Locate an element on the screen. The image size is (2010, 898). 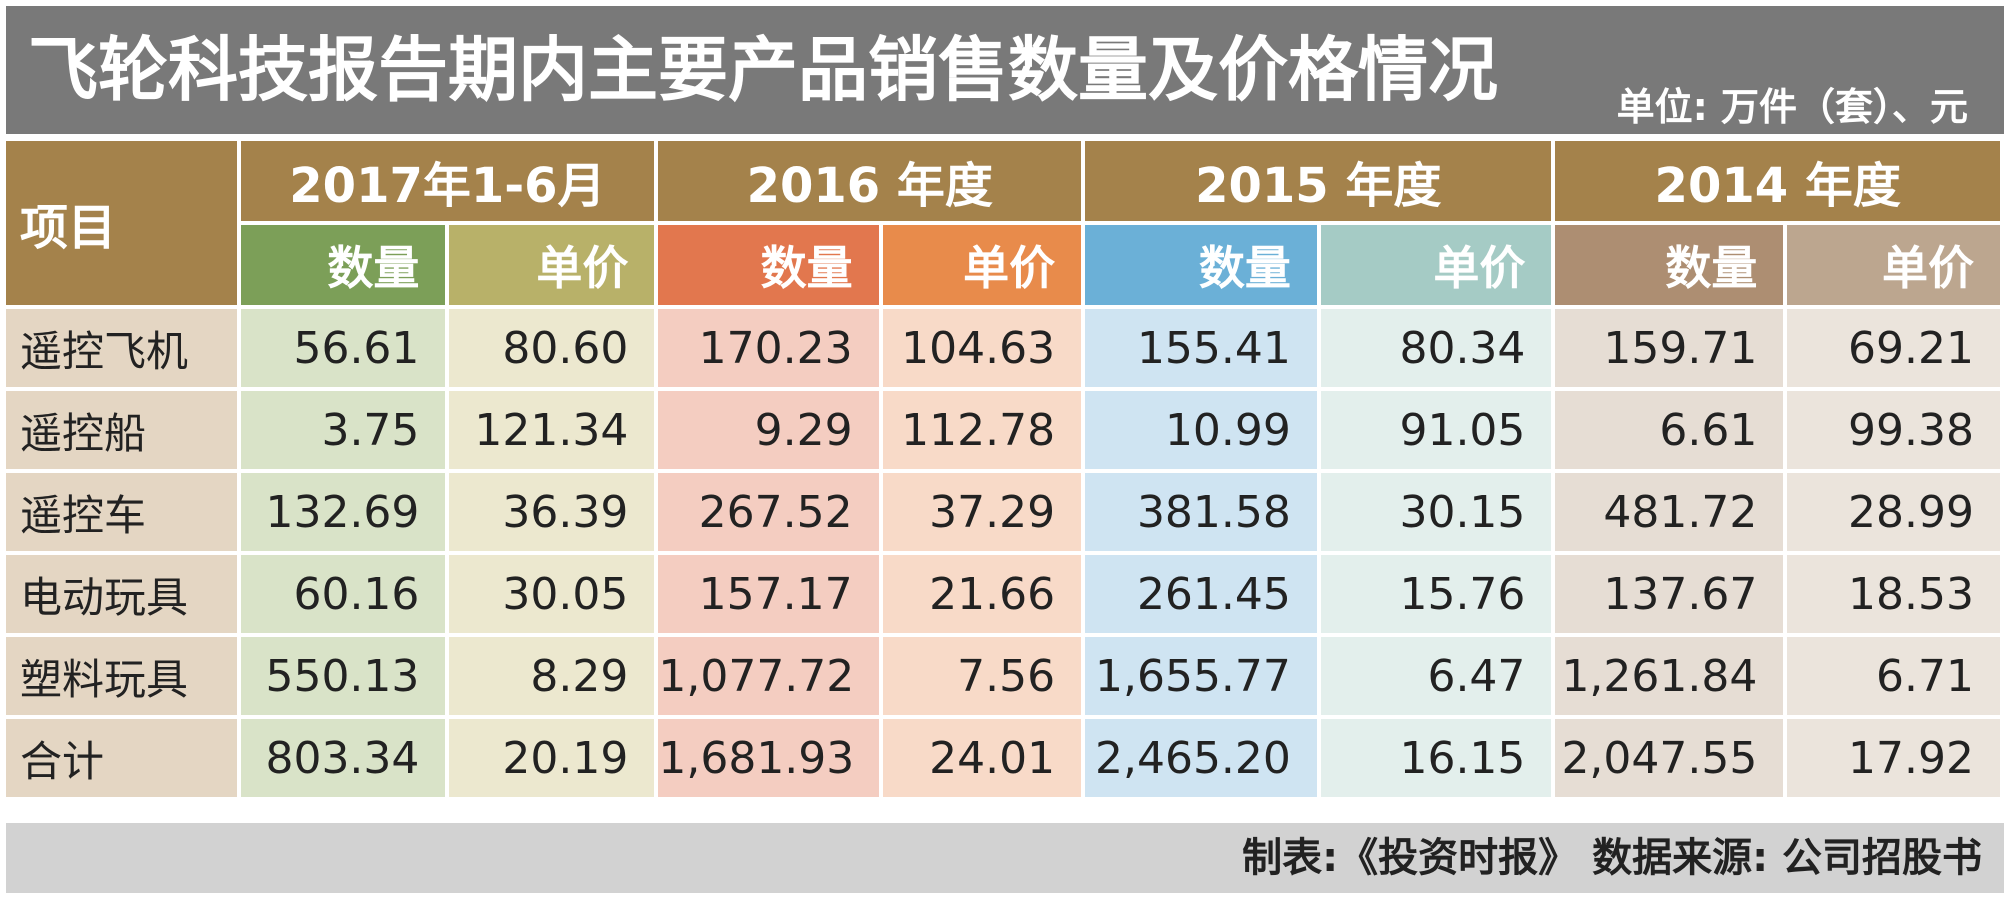
cell-price: 80.60 is located at coordinates (552, 348).